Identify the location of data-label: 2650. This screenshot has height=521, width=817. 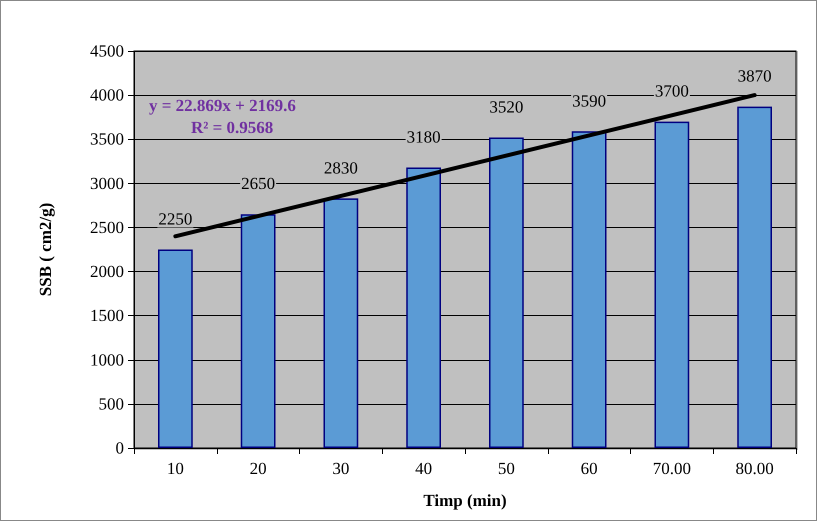
(258, 184).